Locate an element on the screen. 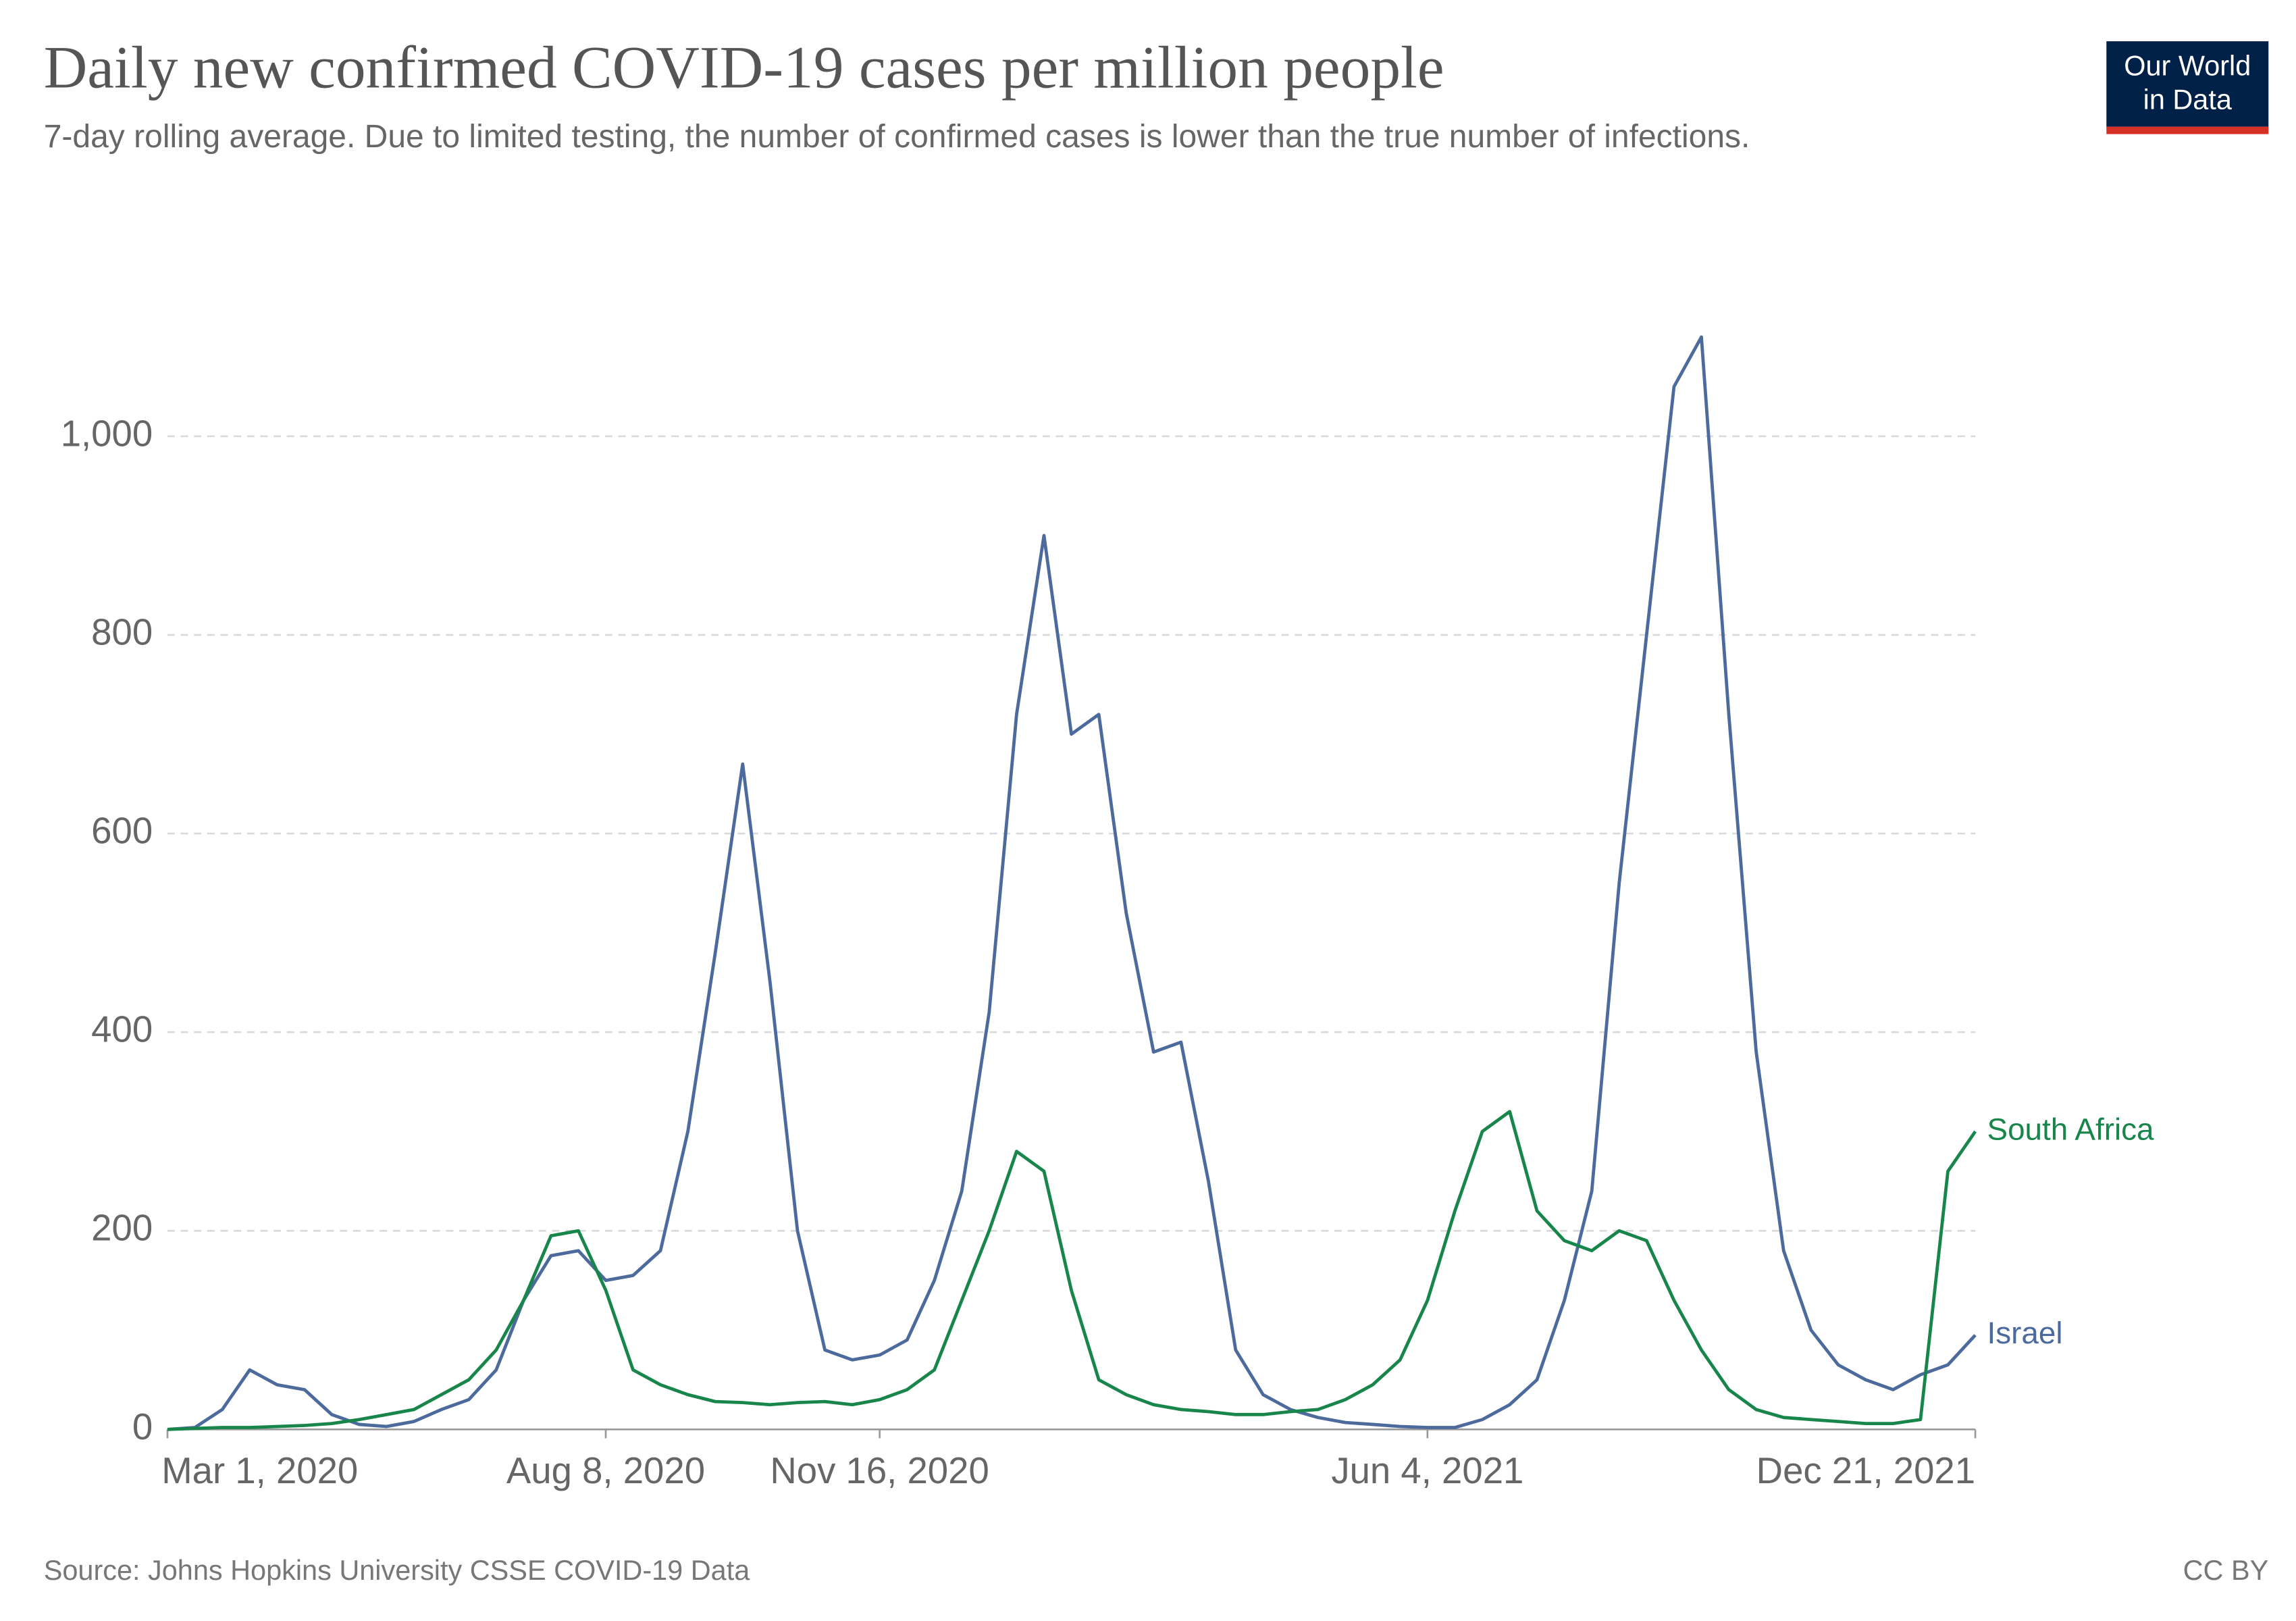 Image resolution: width=2296 pixels, height=1621 pixels. series-label: South Africa is located at coordinates (2070, 1129).